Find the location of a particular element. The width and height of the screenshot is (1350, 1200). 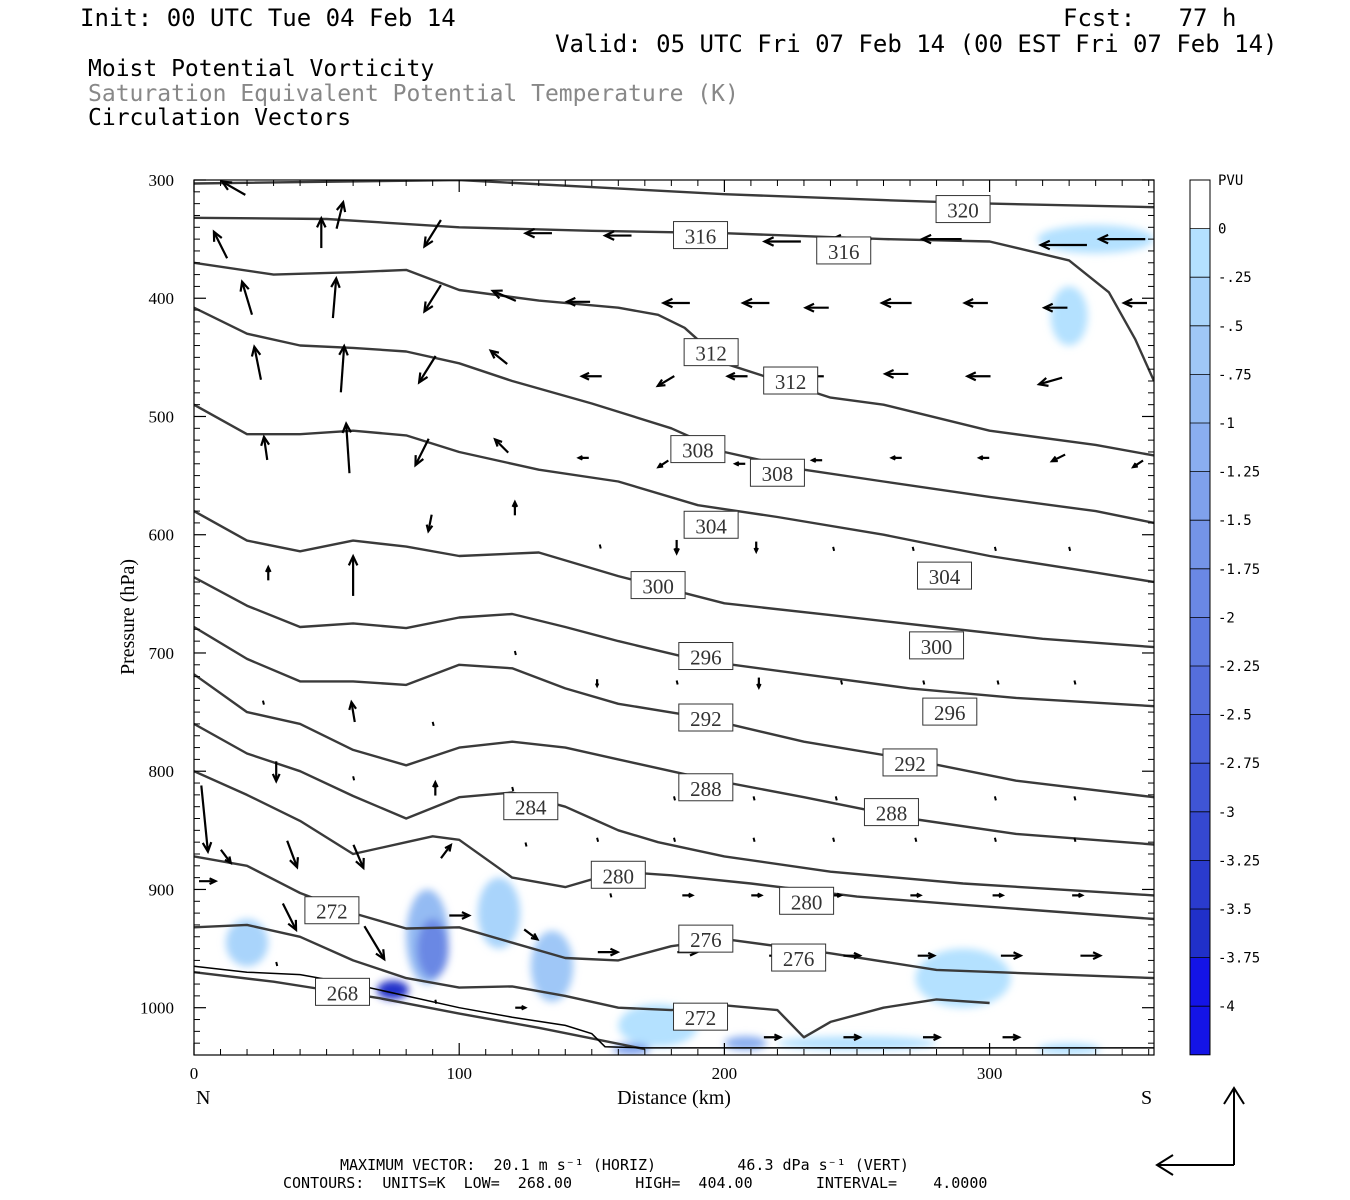

colorbar-label: -3.5 is located at coordinates (1235, 910).